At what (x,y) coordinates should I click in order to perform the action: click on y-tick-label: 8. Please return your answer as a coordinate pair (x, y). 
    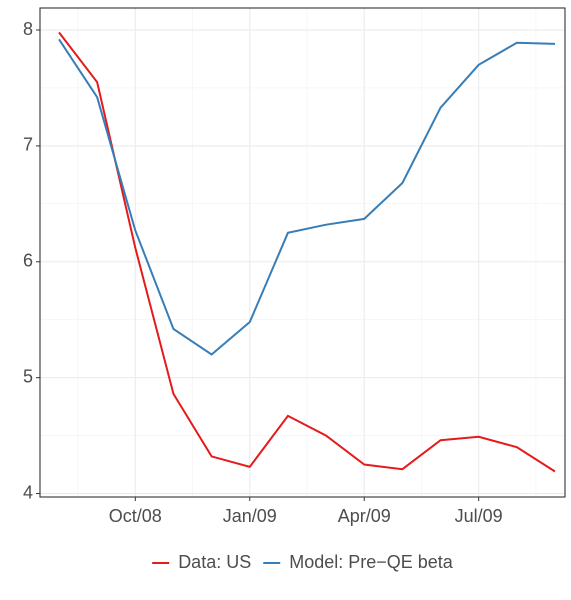
    Looking at the image, I should click on (28, 29).